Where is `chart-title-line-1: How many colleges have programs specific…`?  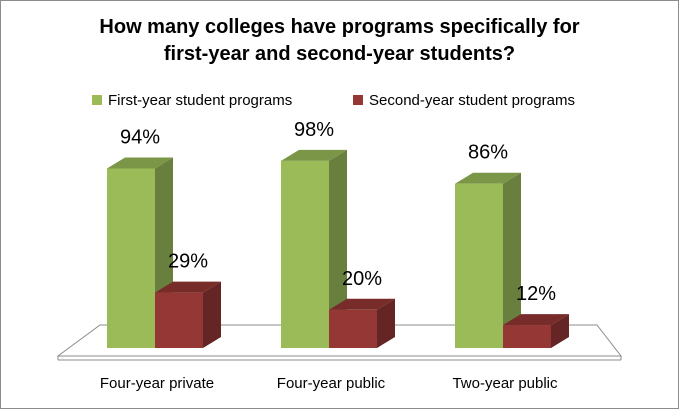 chart-title-line-1: How many colleges have programs specific… is located at coordinates (339, 27).